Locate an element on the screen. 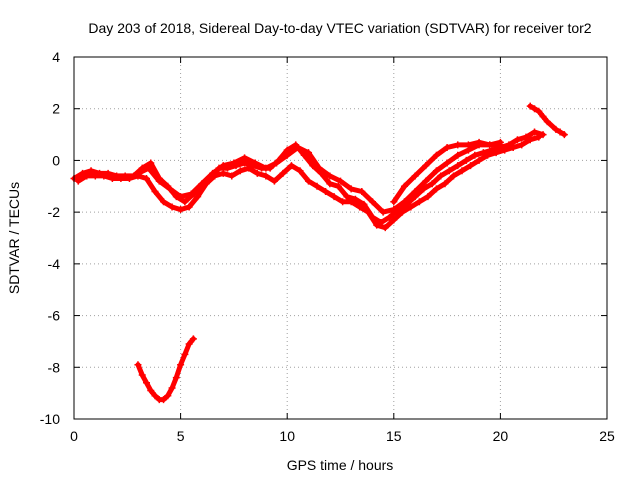 This screenshot has height=480, width=640. x-tick-label: 15 is located at coordinates (394, 436).